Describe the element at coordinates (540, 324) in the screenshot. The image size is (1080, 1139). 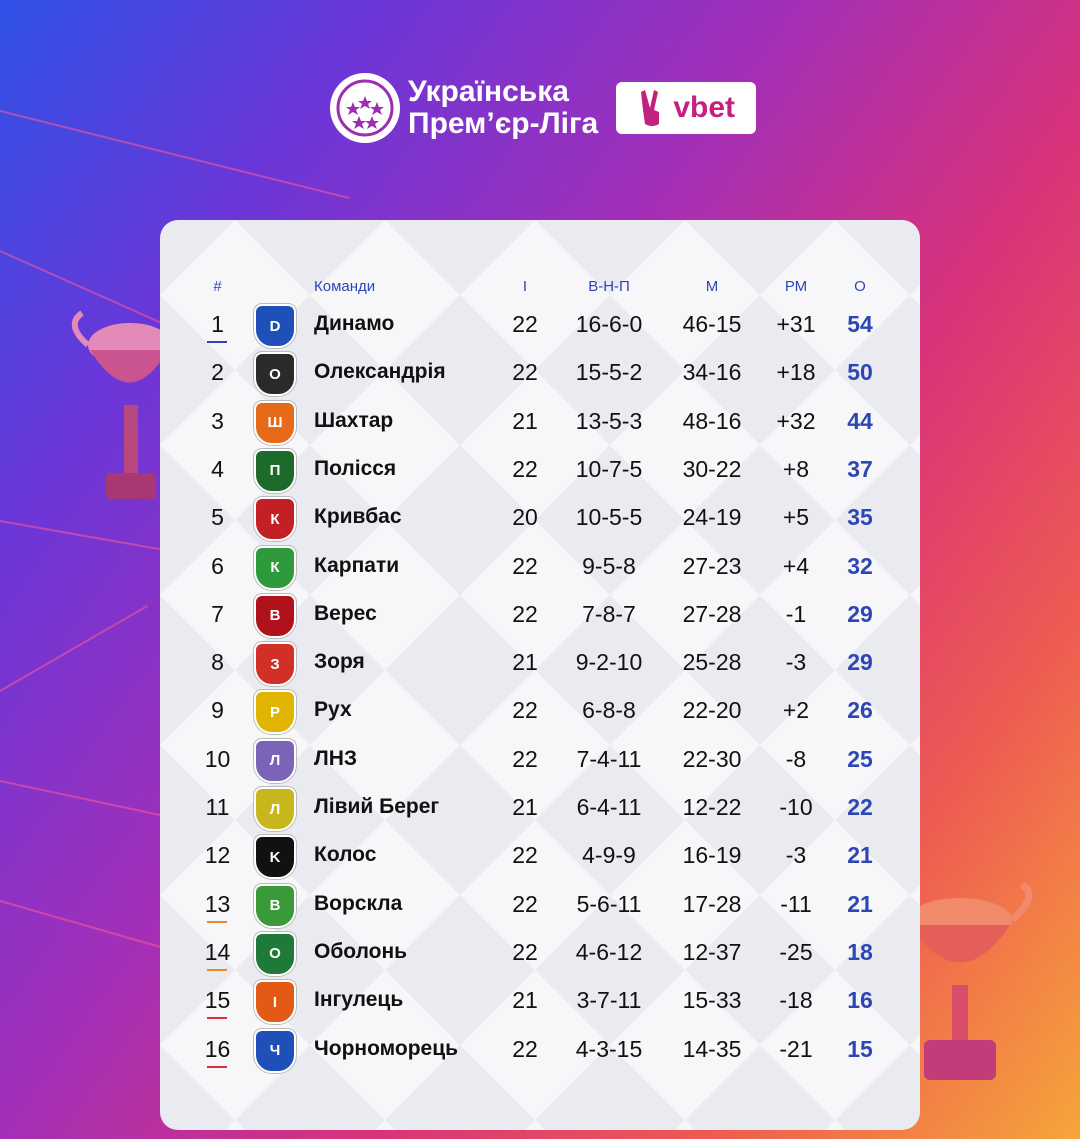
I see `table-row: 1 Динамо 22 16-6-0 46-15 +31 54 D` at that location.